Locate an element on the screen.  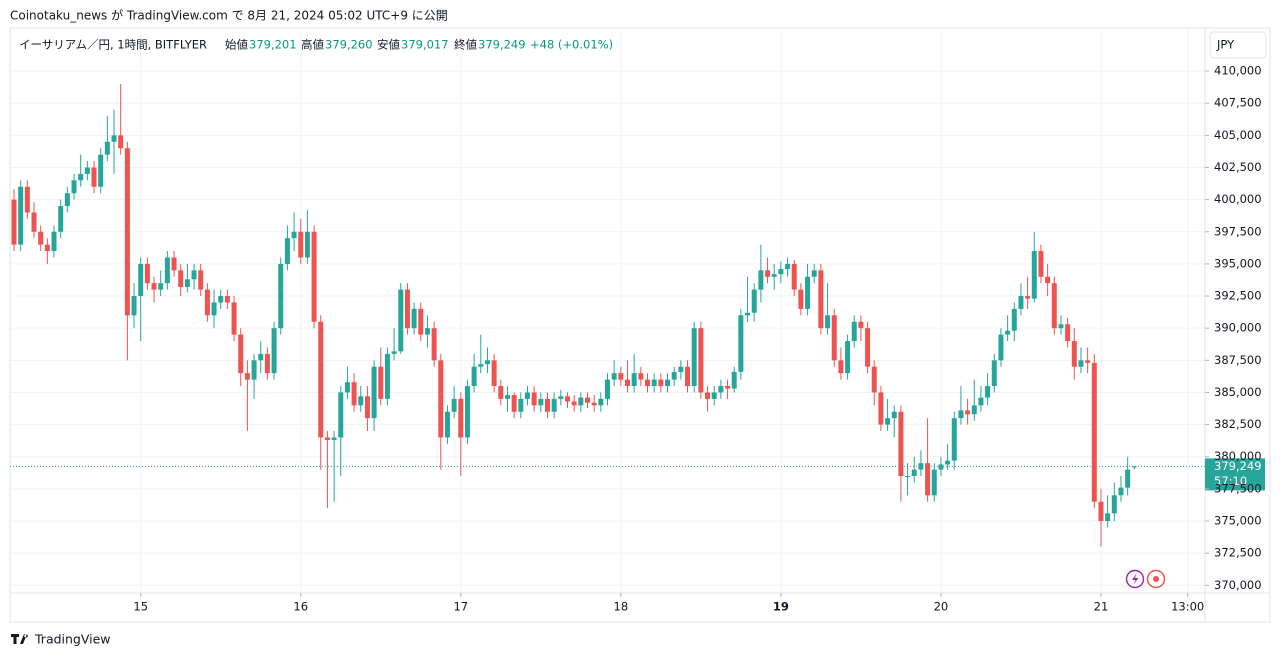
countdown: 57:10 is located at coordinates (1230, 481).